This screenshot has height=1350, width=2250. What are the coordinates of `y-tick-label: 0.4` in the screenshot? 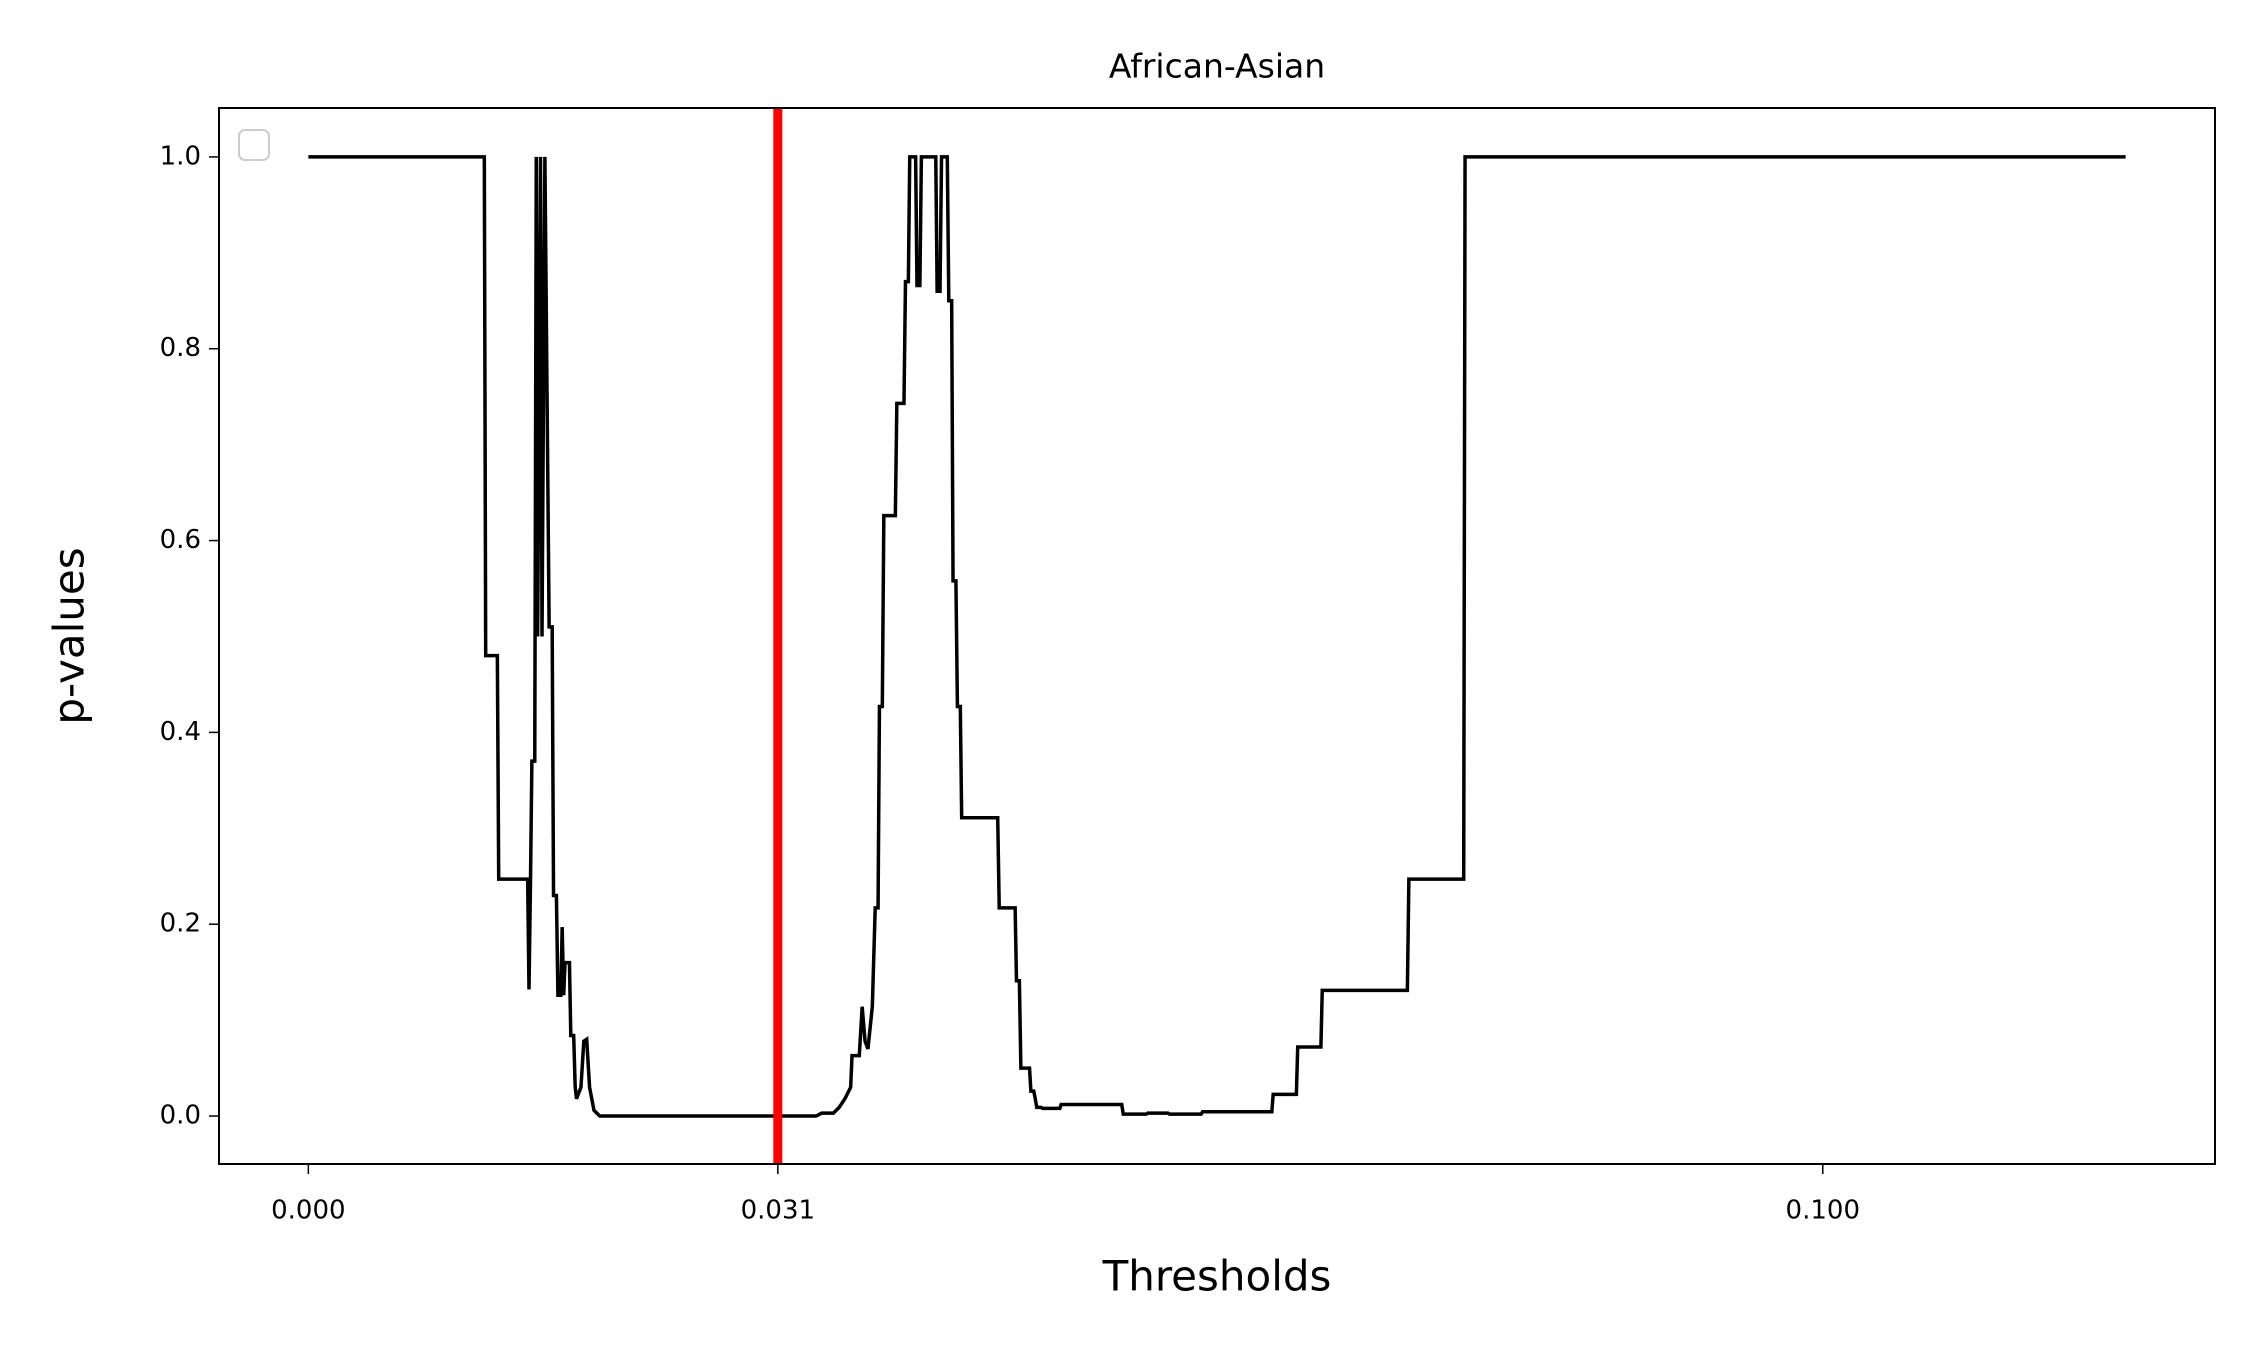 It's located at (180, 732).